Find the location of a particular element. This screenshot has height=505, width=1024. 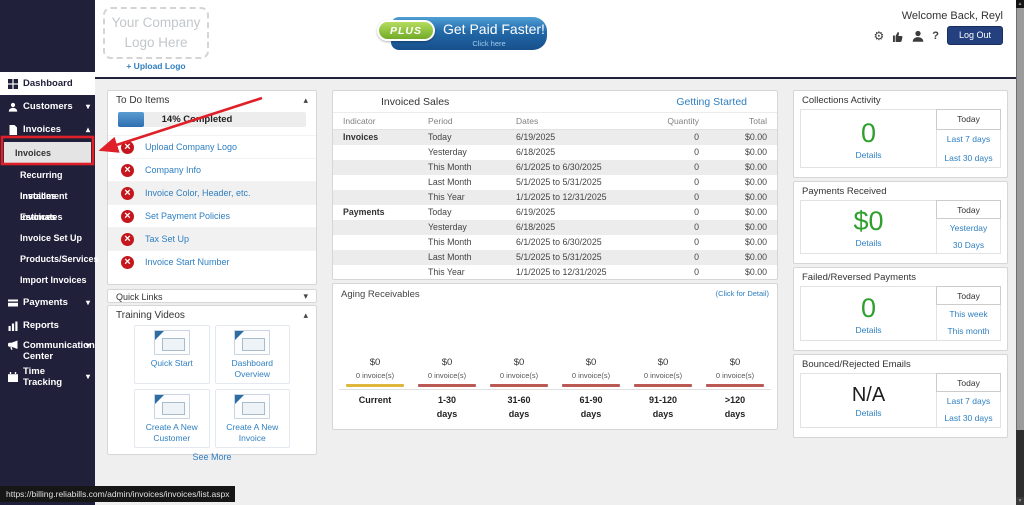

aging-bucket-31-60: $0 0 invoice(s) 31-60 days is located at coordinates (519, 389).